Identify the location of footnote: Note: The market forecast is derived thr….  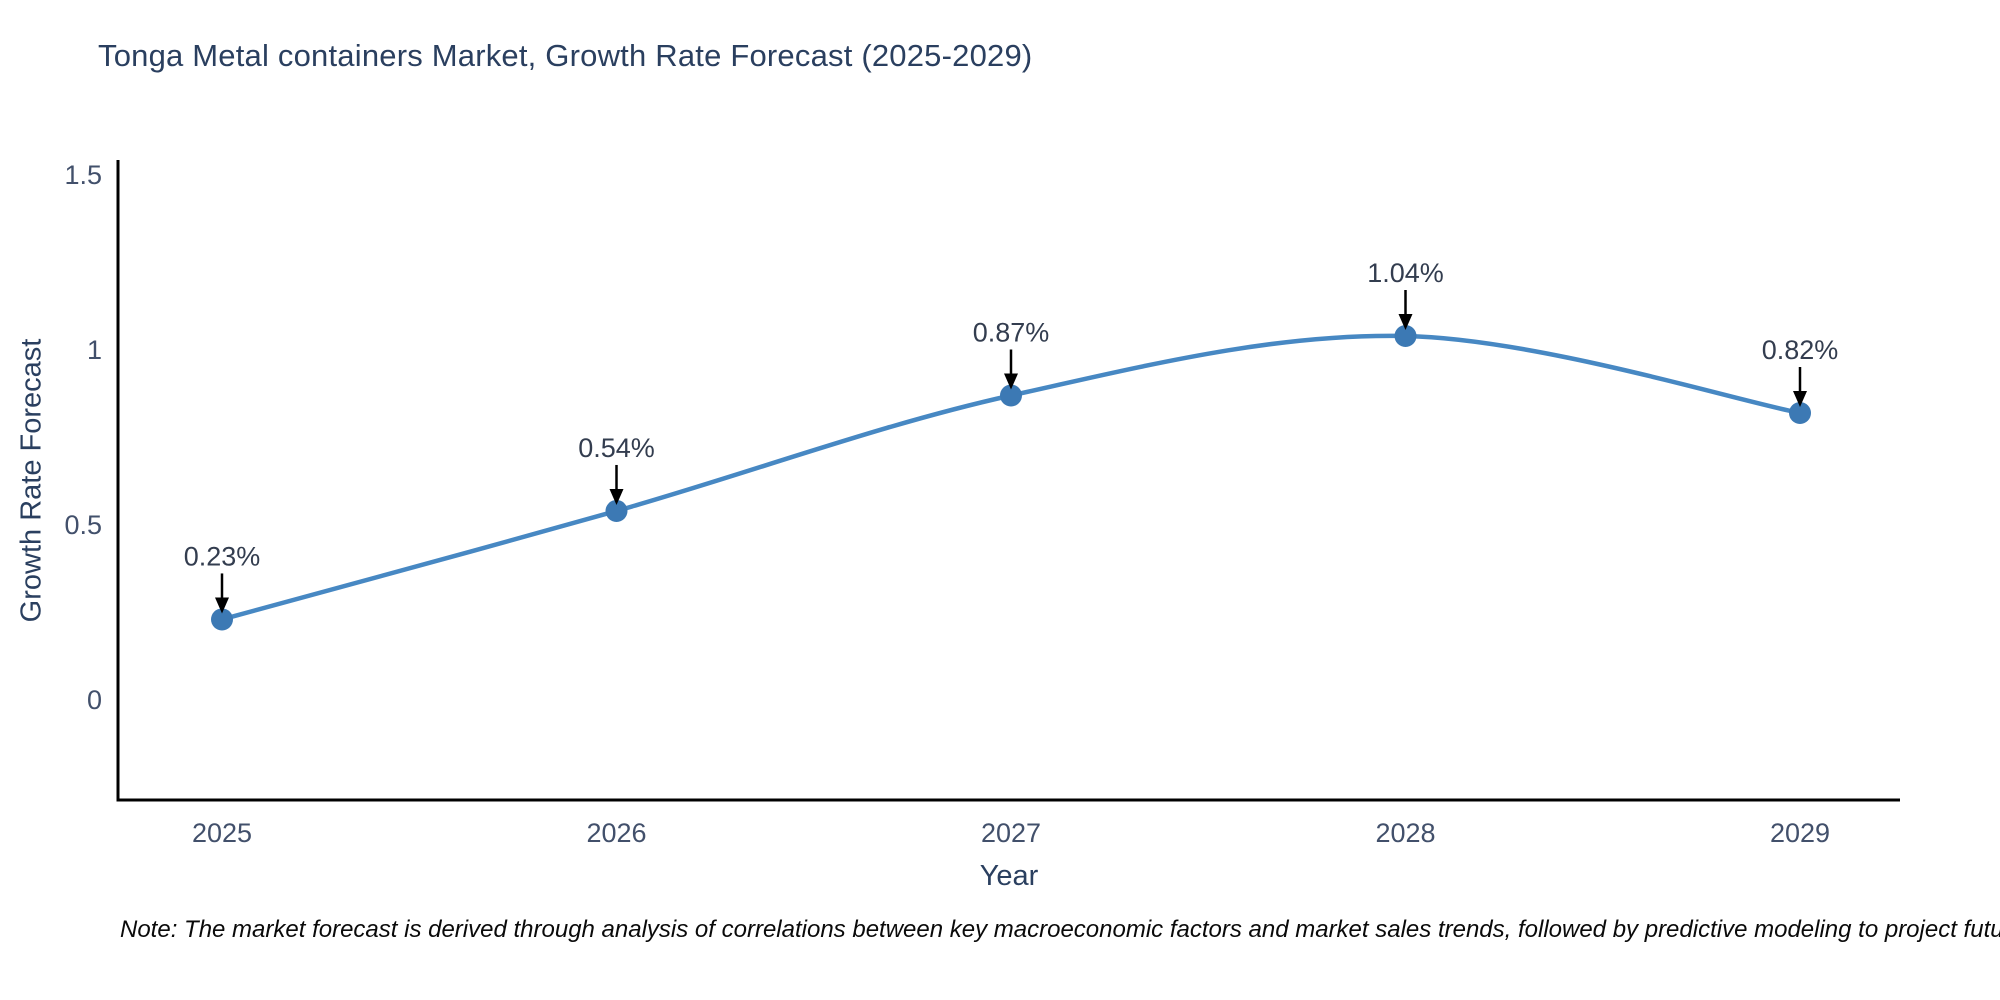
(1060, 929).